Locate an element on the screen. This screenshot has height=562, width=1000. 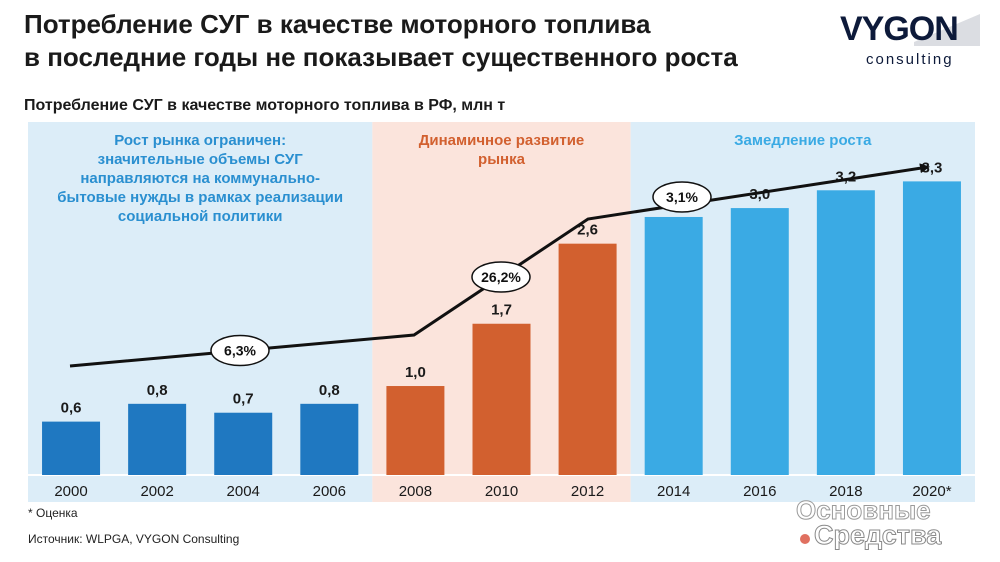
bar-2002 is located at coordinates (157, 439).